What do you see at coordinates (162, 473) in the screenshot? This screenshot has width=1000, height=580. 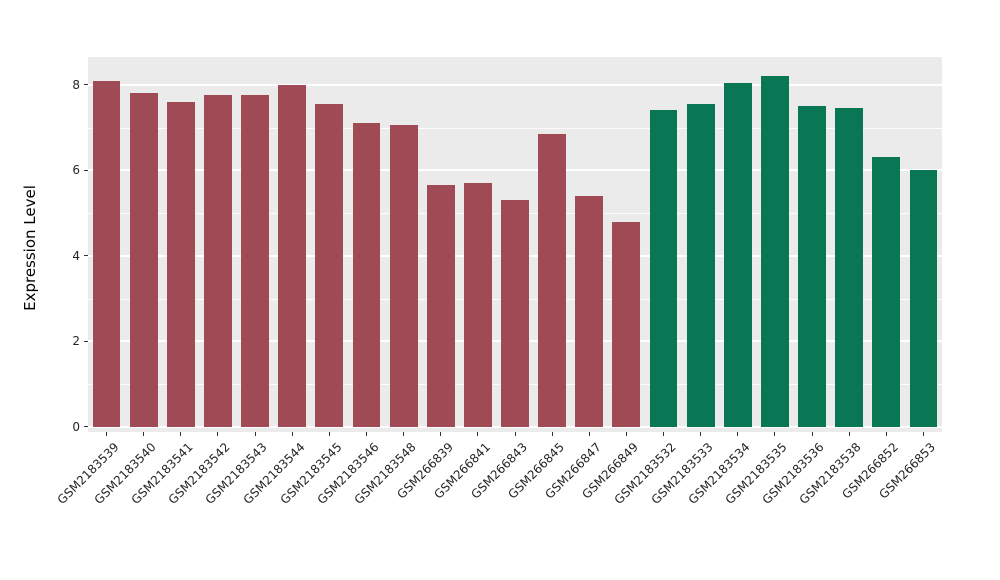 I see `x-tick-label: GSM2183541` at bounding box center [162, 473].